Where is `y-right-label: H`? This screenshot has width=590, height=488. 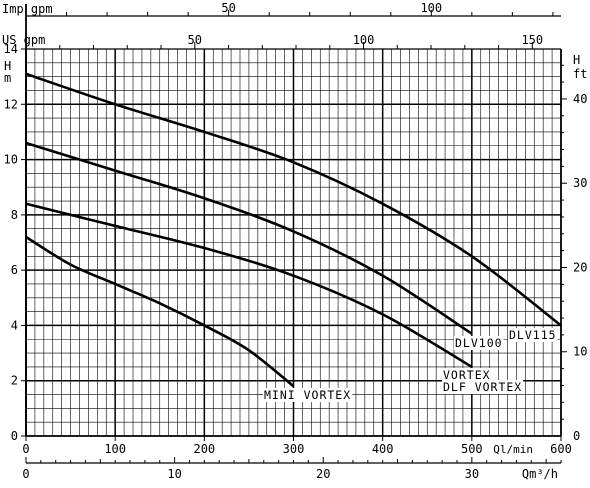
y-right-label: H is located at coordinates (576, 60).